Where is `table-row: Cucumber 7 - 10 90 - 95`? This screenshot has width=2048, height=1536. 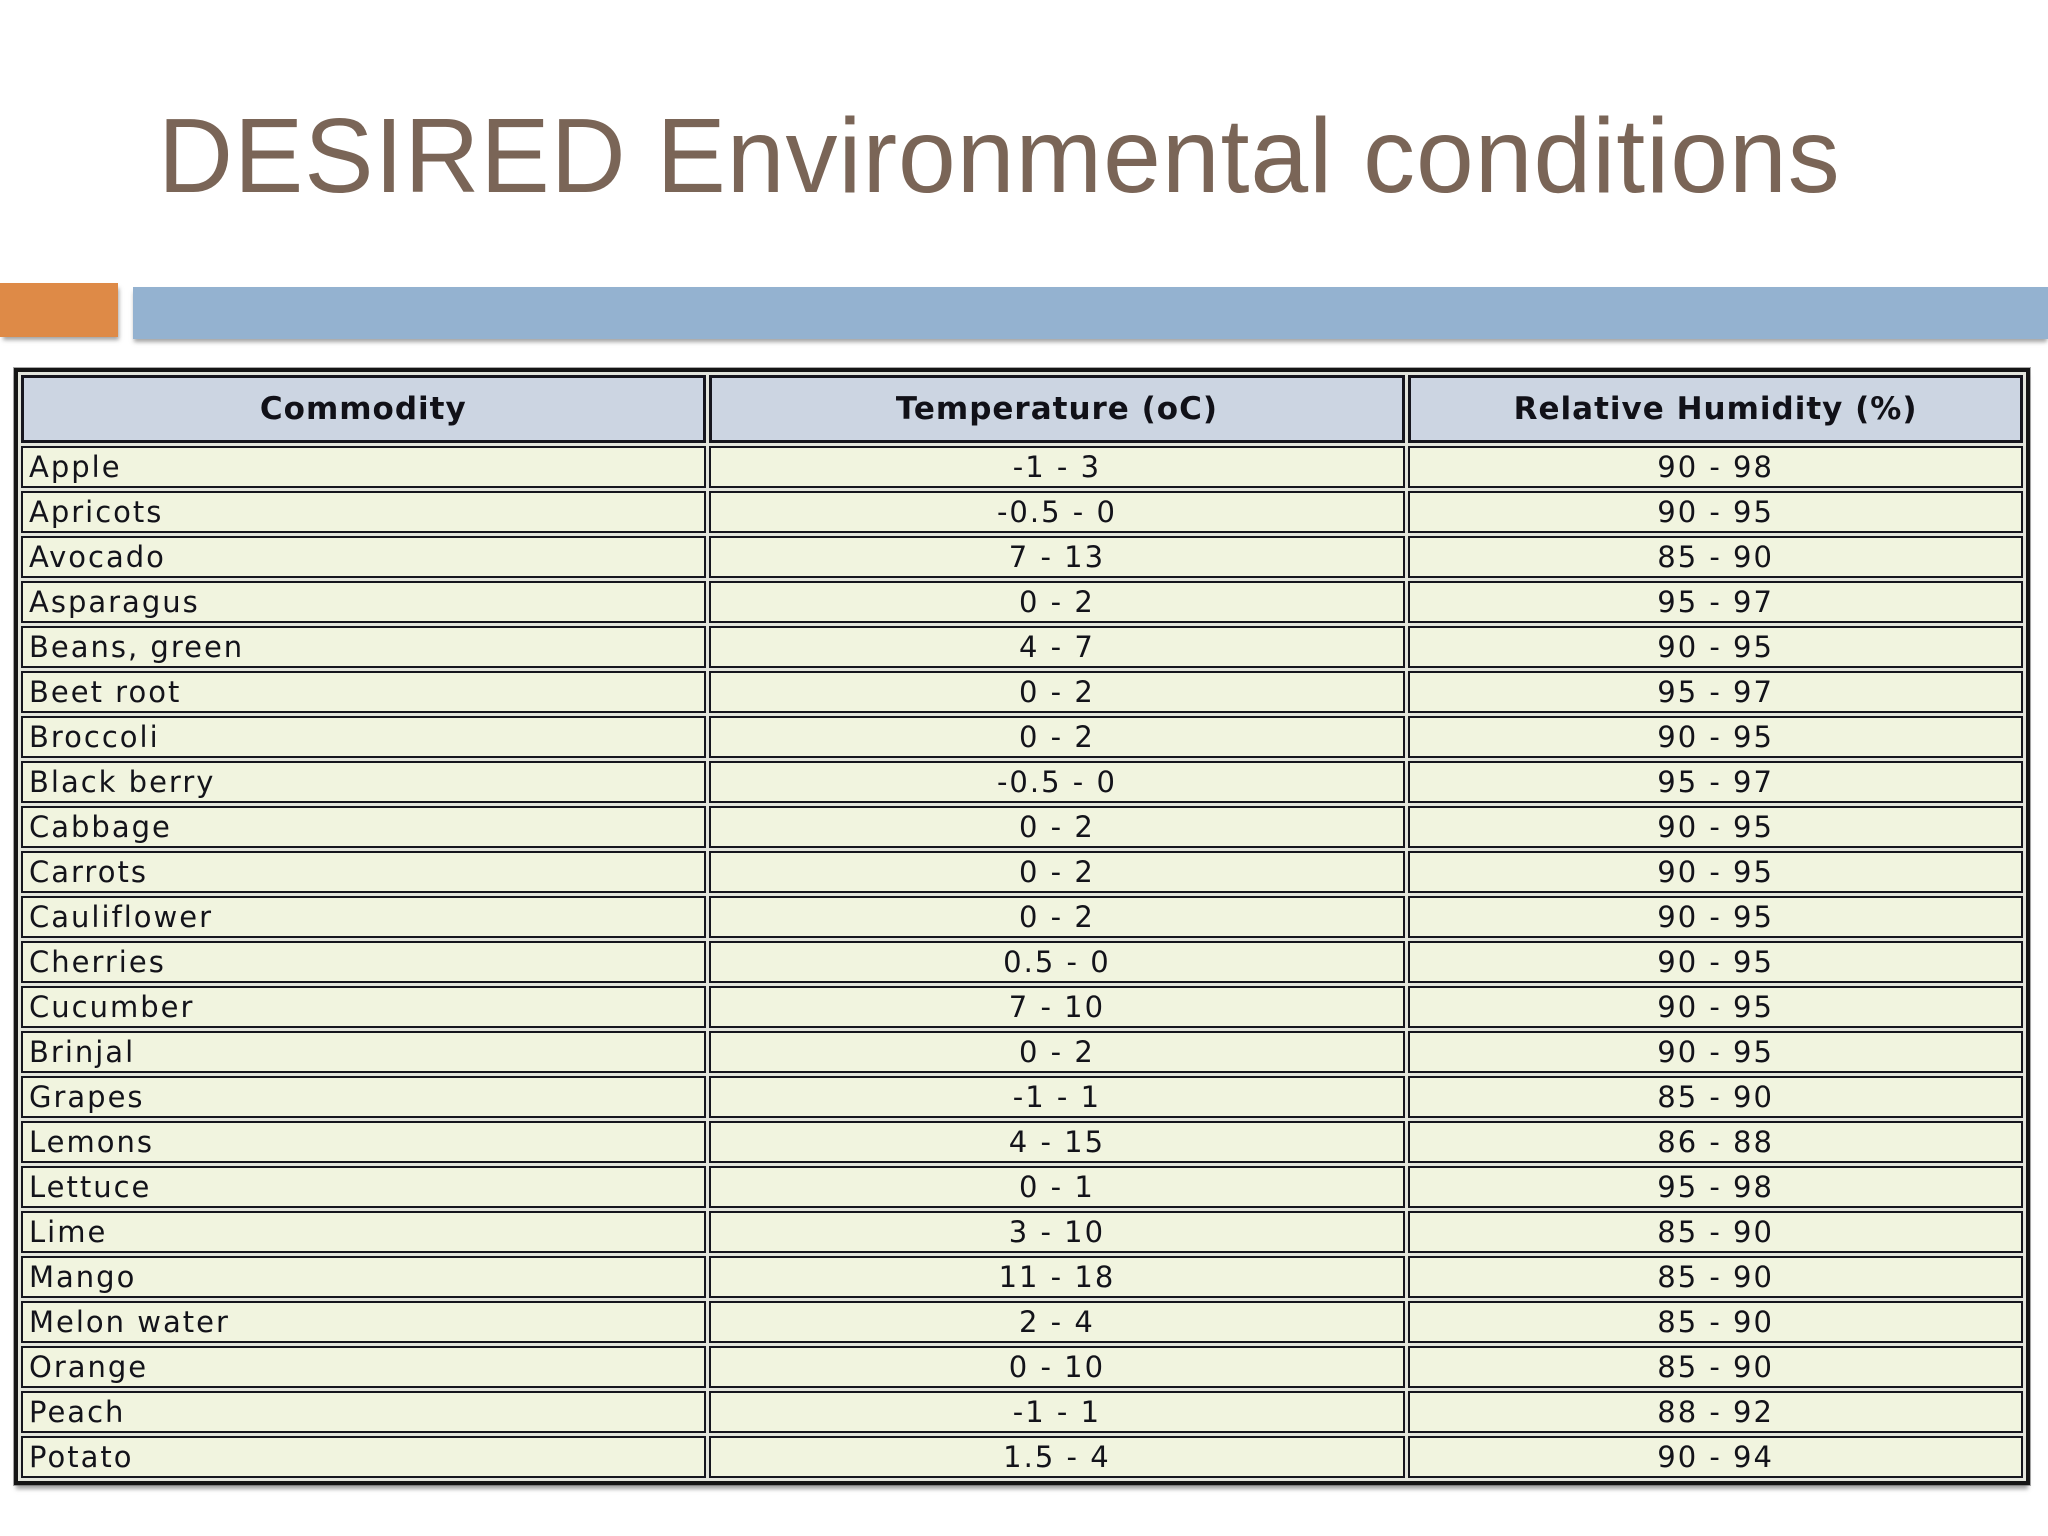
table-row: Cucumber 7 - 10 90 - 95 is located at coordinates (1022, 1007).